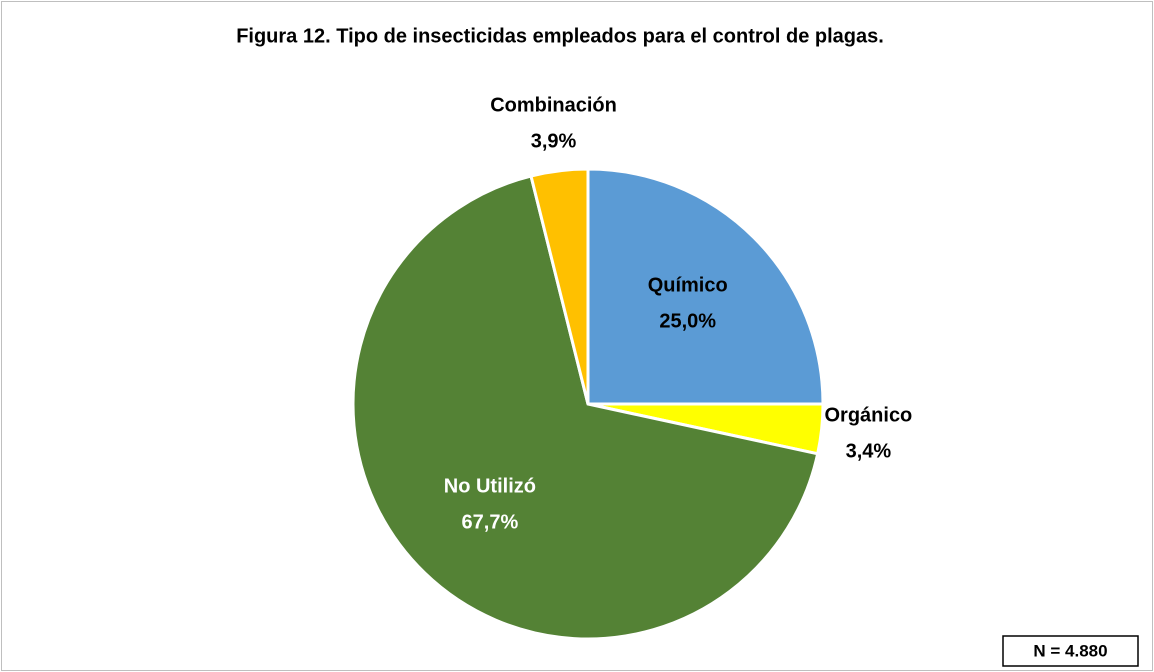 This screenshot has height=672, width=1154. I want to click on annotation: N = 4.880, so click(1070, 650).